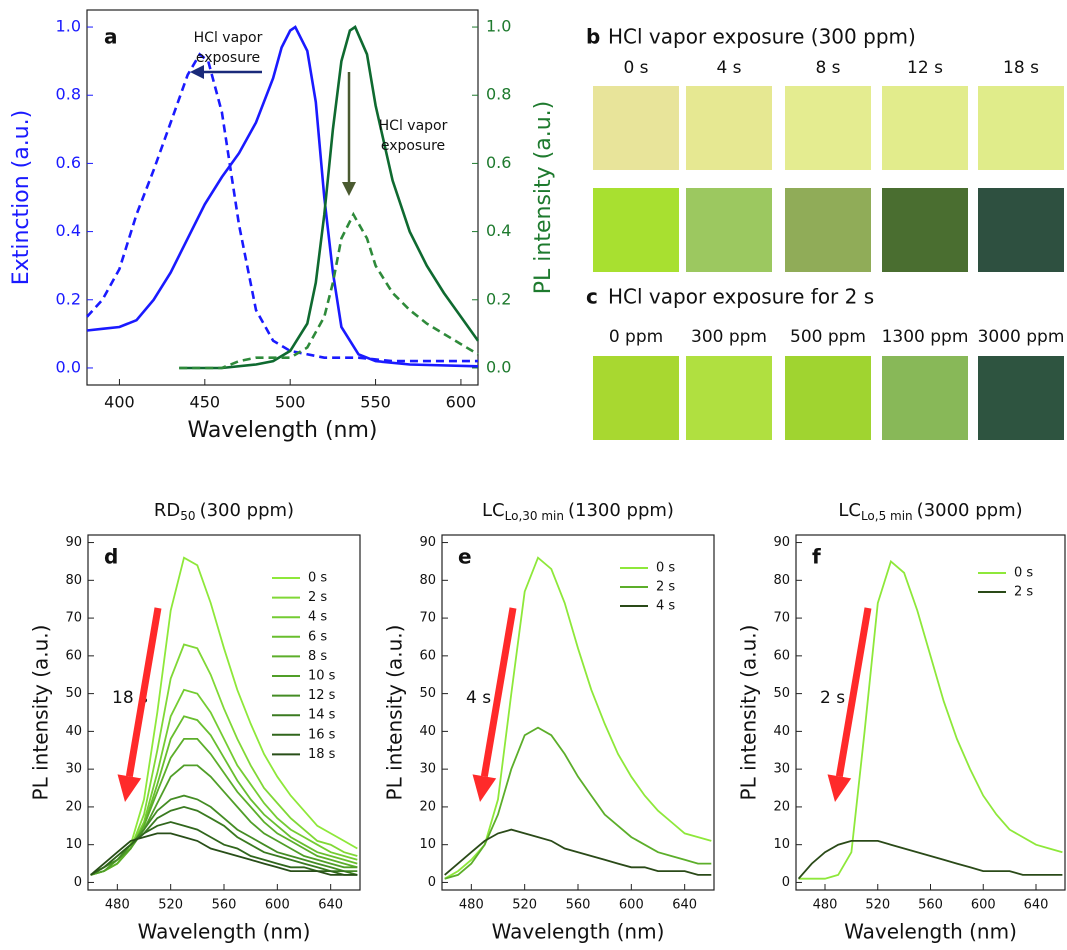  Describe the element at coordinates (1021, 337) in the screenshot. I see `column-label: 3000 ppm` at that location.